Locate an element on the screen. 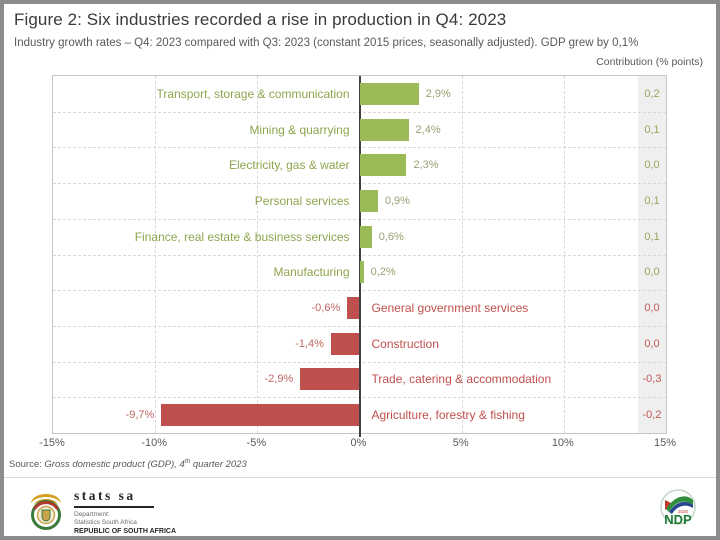 The image size is (720, 540). category-label: Personal services is located at coordinates (302, 200).